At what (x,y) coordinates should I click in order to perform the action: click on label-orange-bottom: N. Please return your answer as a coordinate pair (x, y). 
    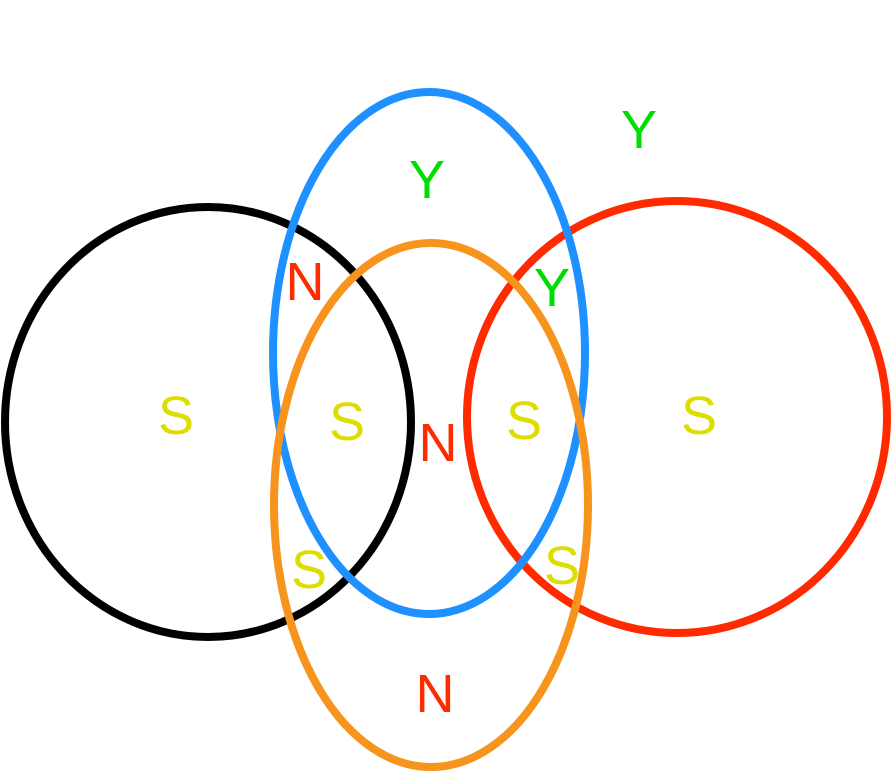
    Looking at the image, I should click on (435, 694).